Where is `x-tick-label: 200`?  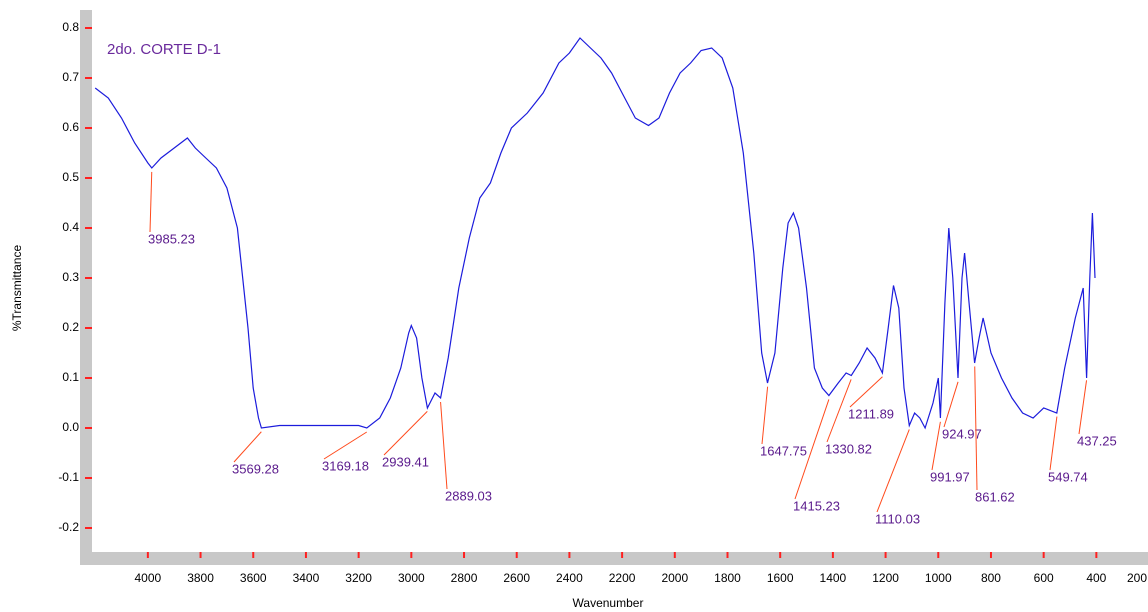 x-tick-label: 200 is located at coordinates (1137, 578).